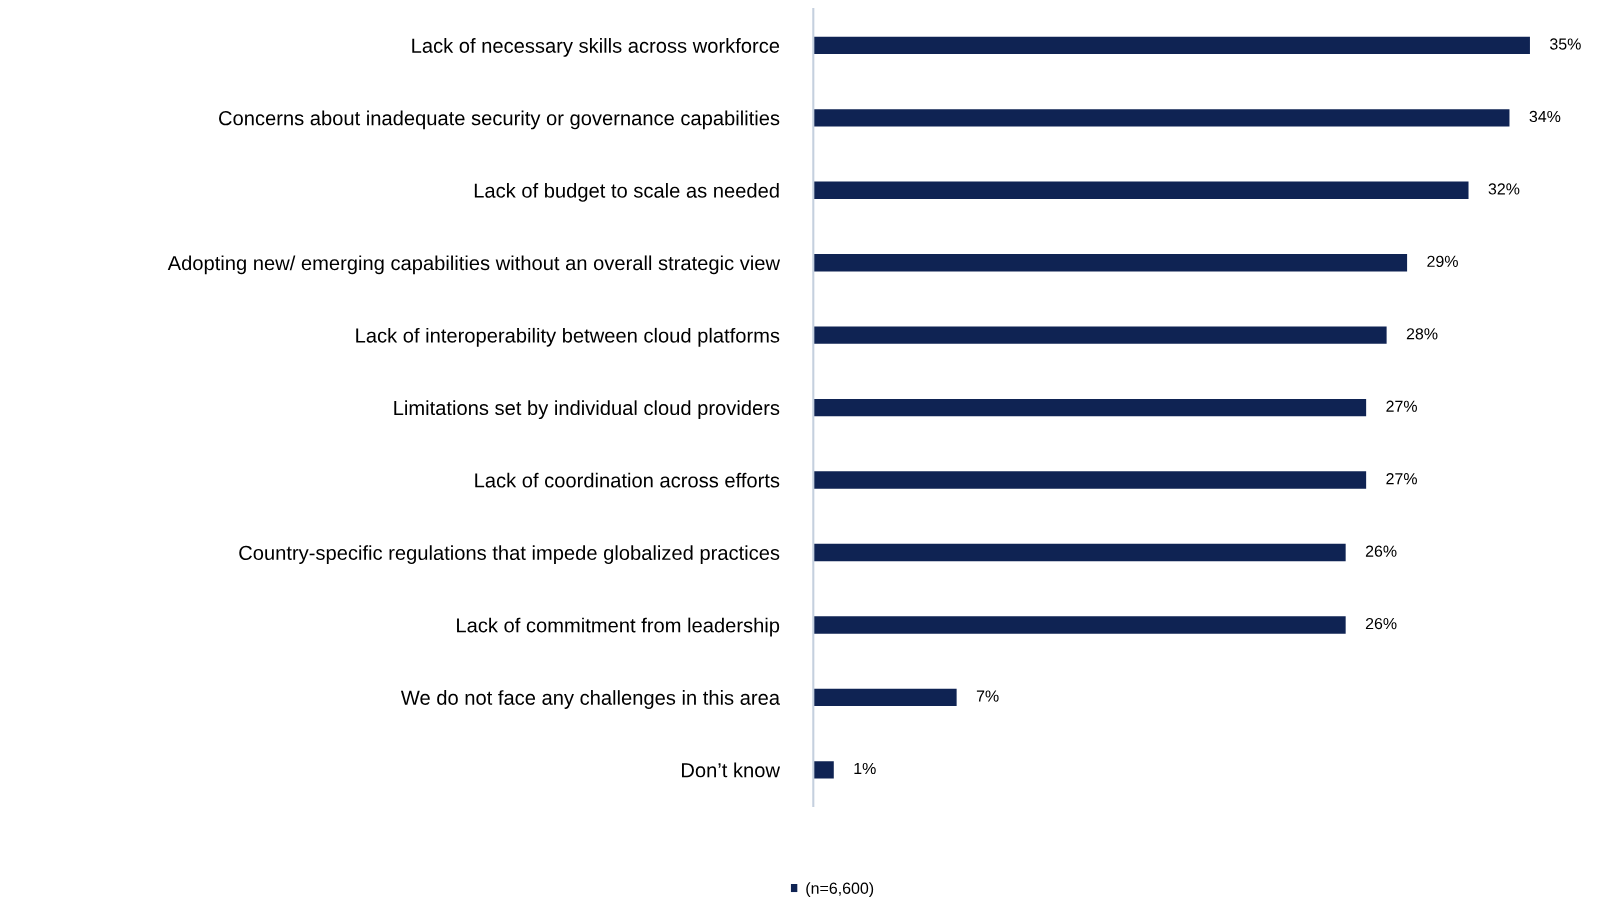 The image size is (1601, 916). I want to click on y-tick-label: Adopting new/ emerging capabilities without an overall strategic view, so click(474, 265).